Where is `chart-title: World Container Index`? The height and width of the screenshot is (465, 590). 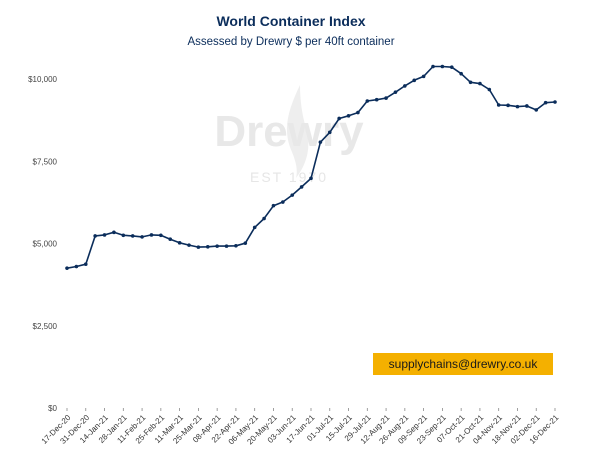 chart-title: World Container Index is located at coordinates (290, 21).